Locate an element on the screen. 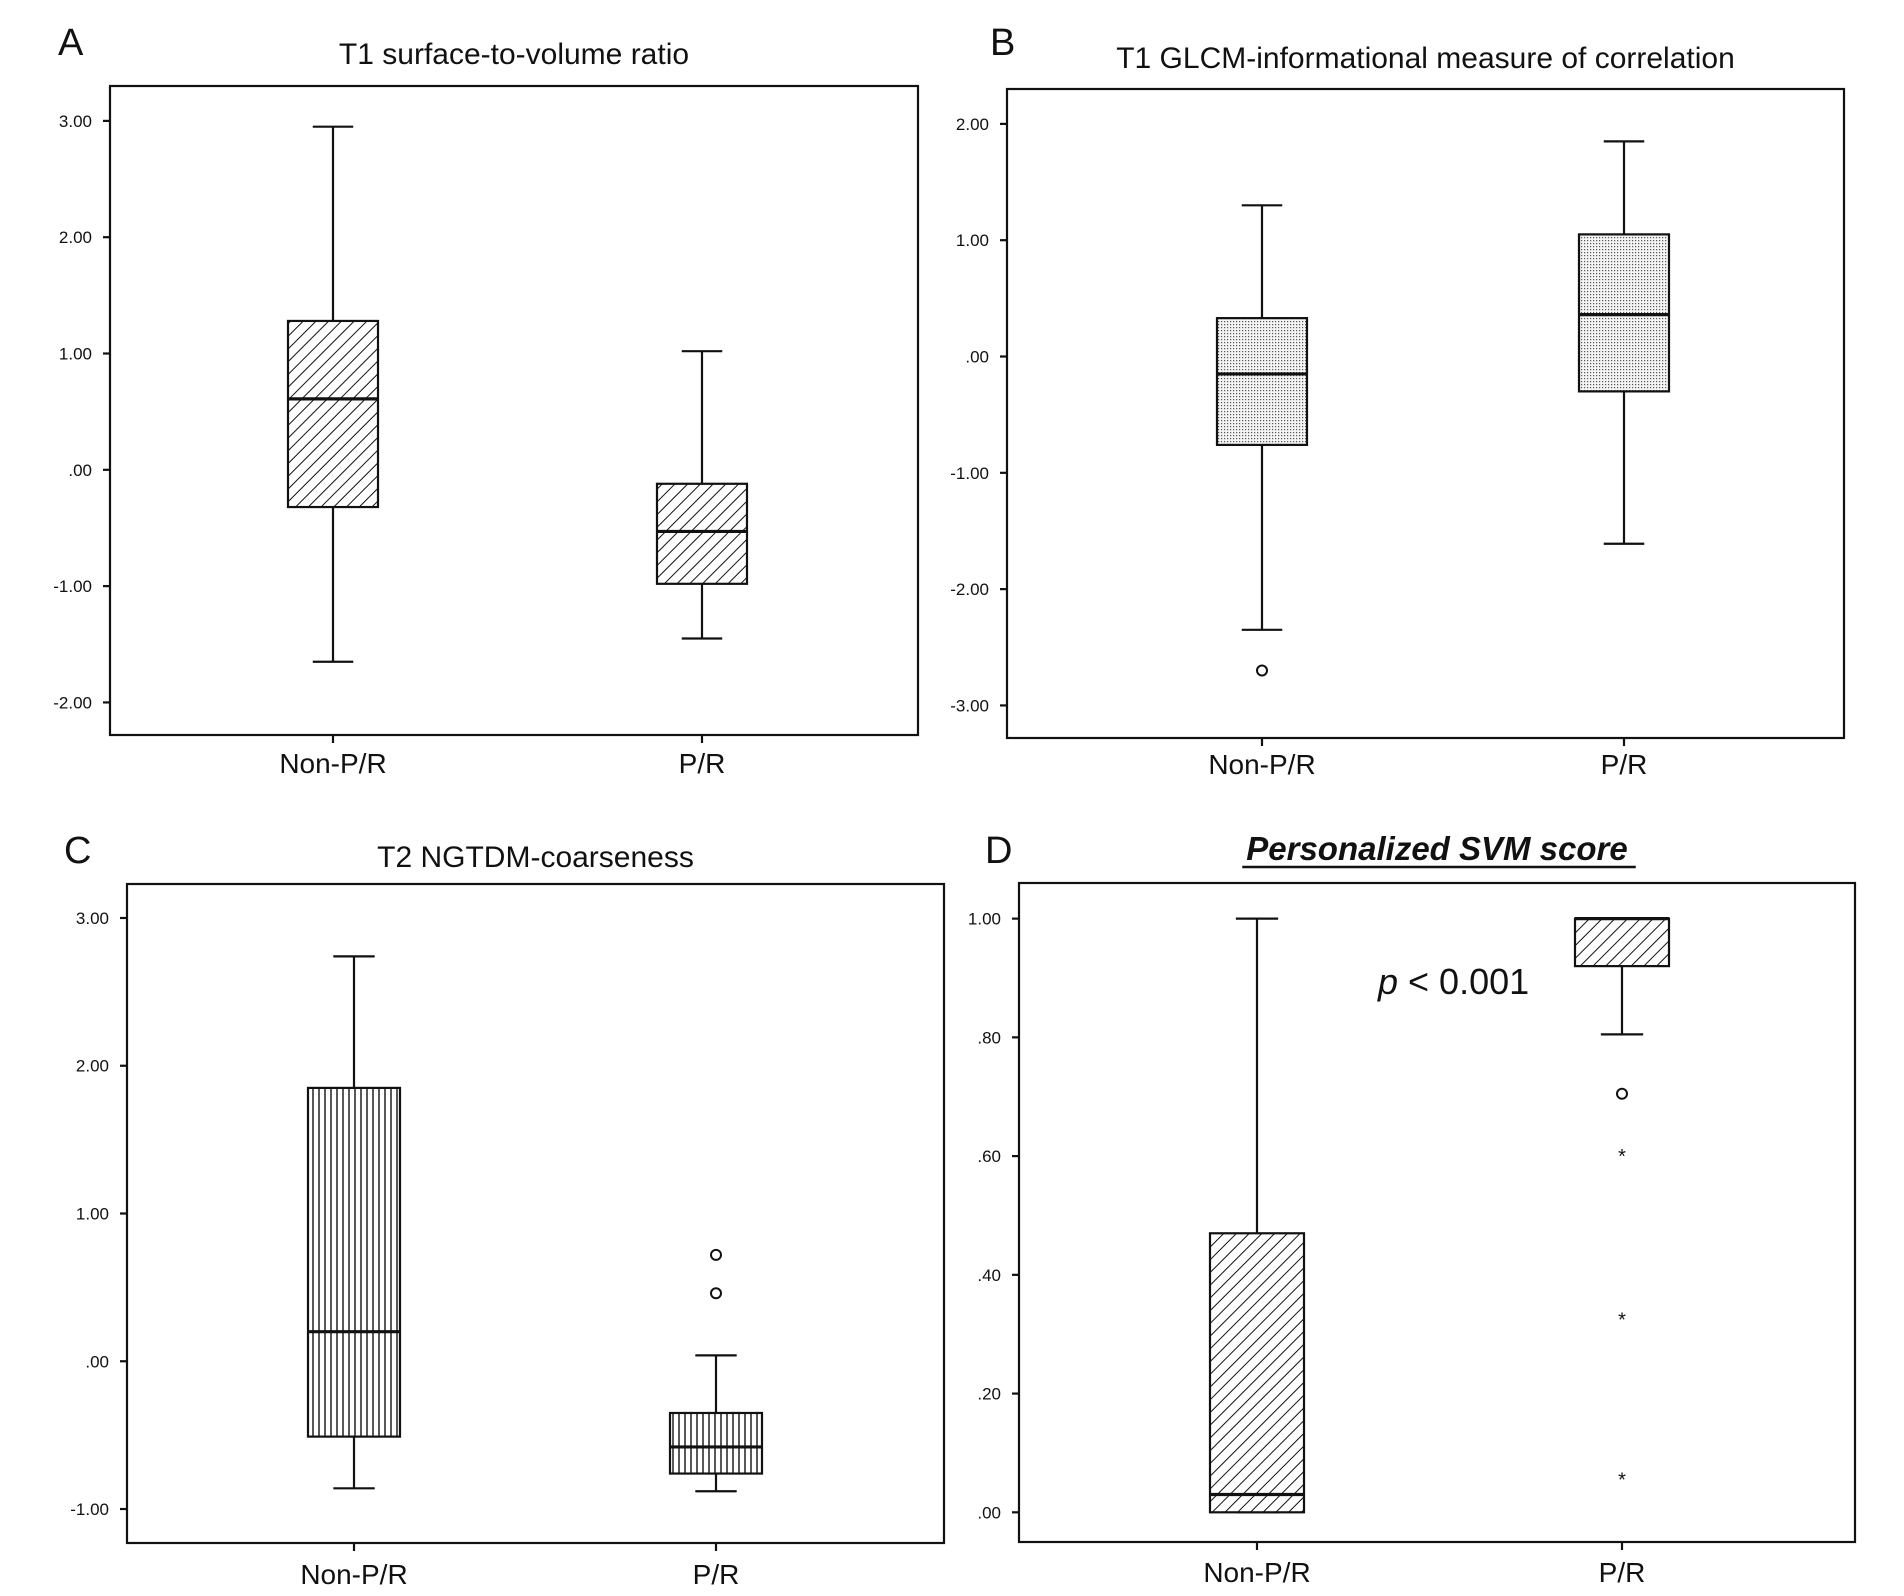 The width and height of the screenshot is (1904, 1596). y-tick-label: .60 is located at coordinates (989, 1156).